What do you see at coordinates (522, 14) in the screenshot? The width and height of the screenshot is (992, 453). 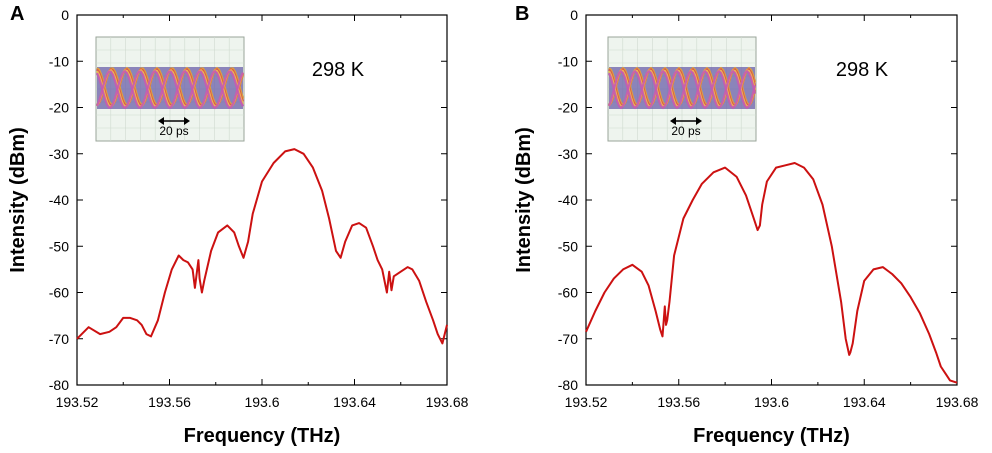 I see `panel-letter: B` at bounding box center [522, 14].